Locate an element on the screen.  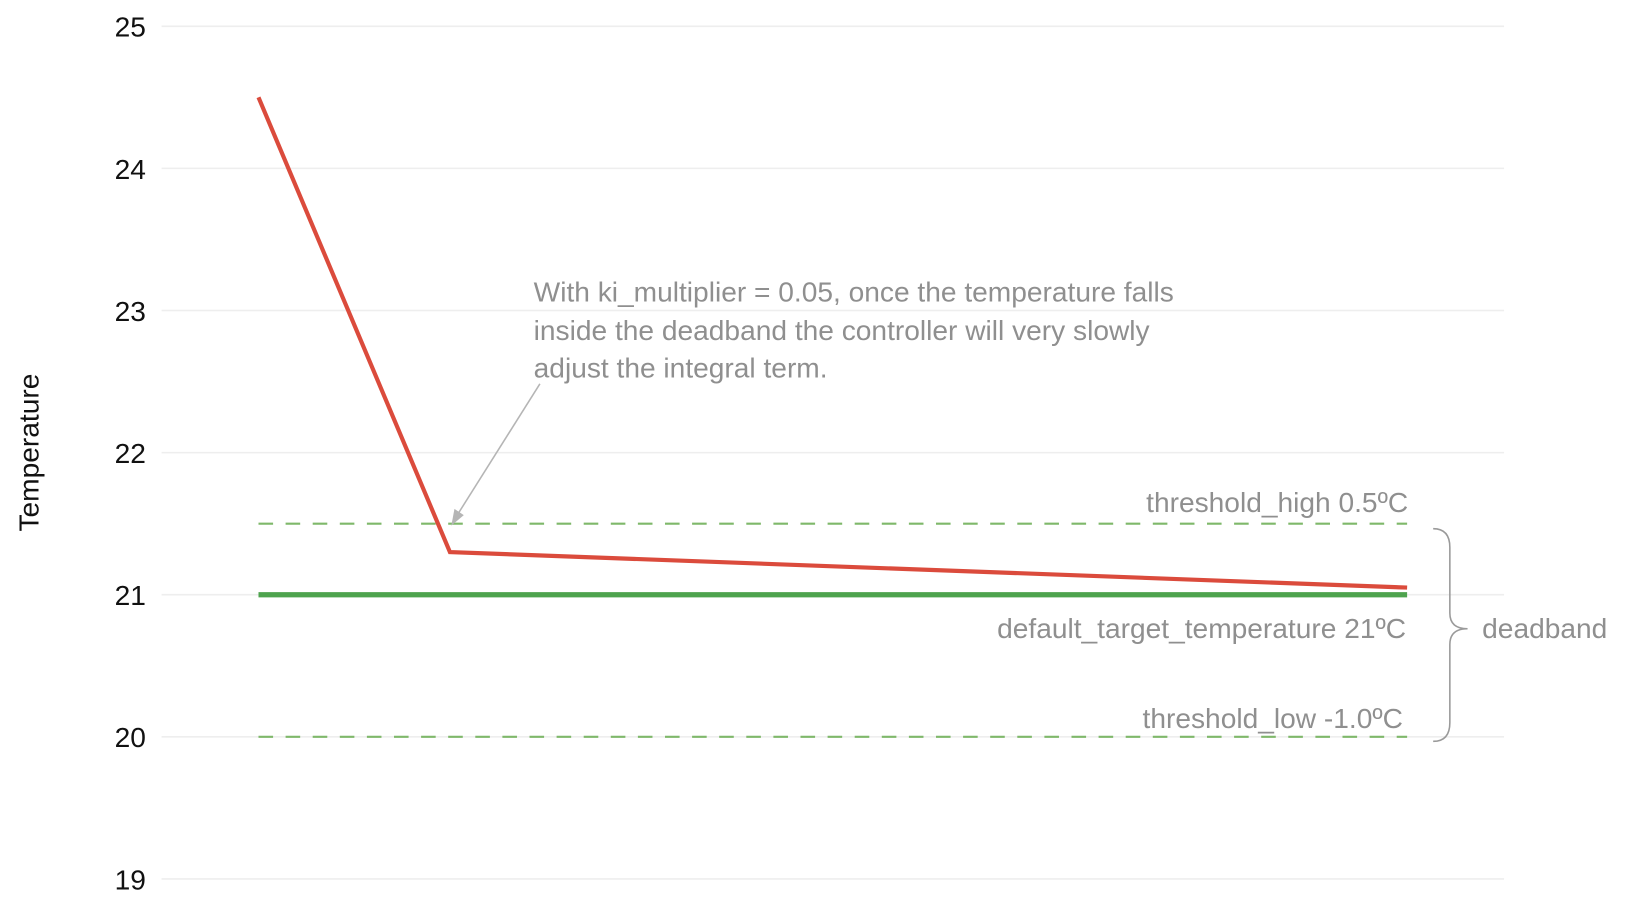
y-tick-label: 21 is located at coordinates (130, 595).